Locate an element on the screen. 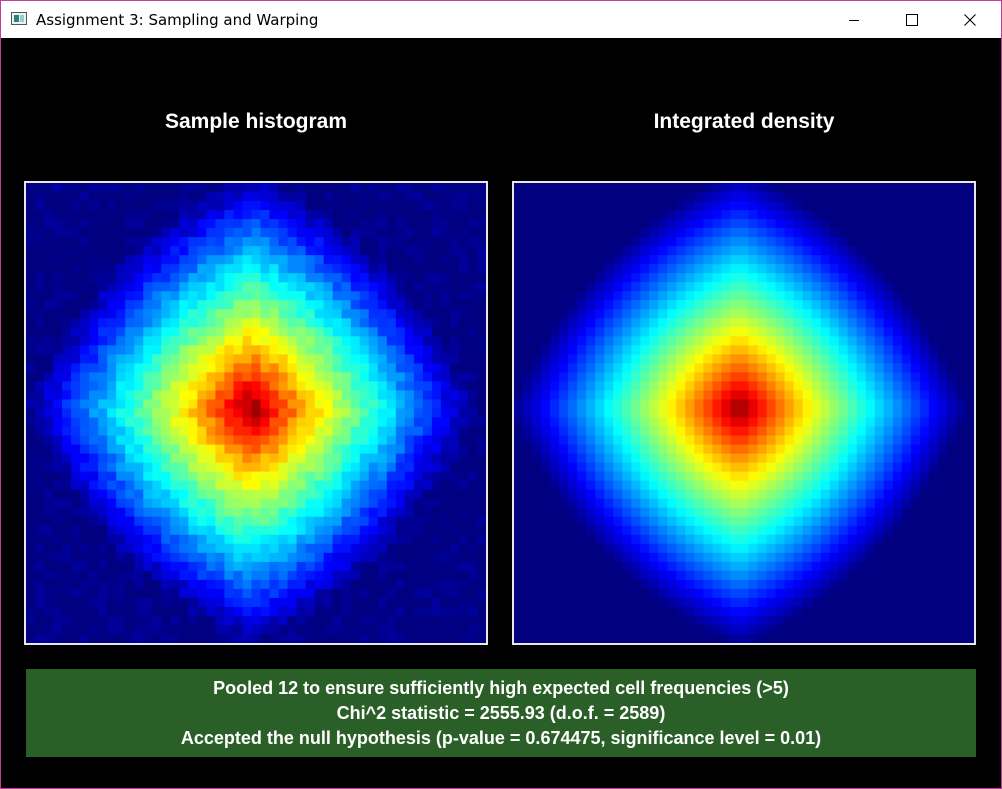 The width and height of the screenshot is (1002, 789). minimize-button is located at coordinates (854, 19).